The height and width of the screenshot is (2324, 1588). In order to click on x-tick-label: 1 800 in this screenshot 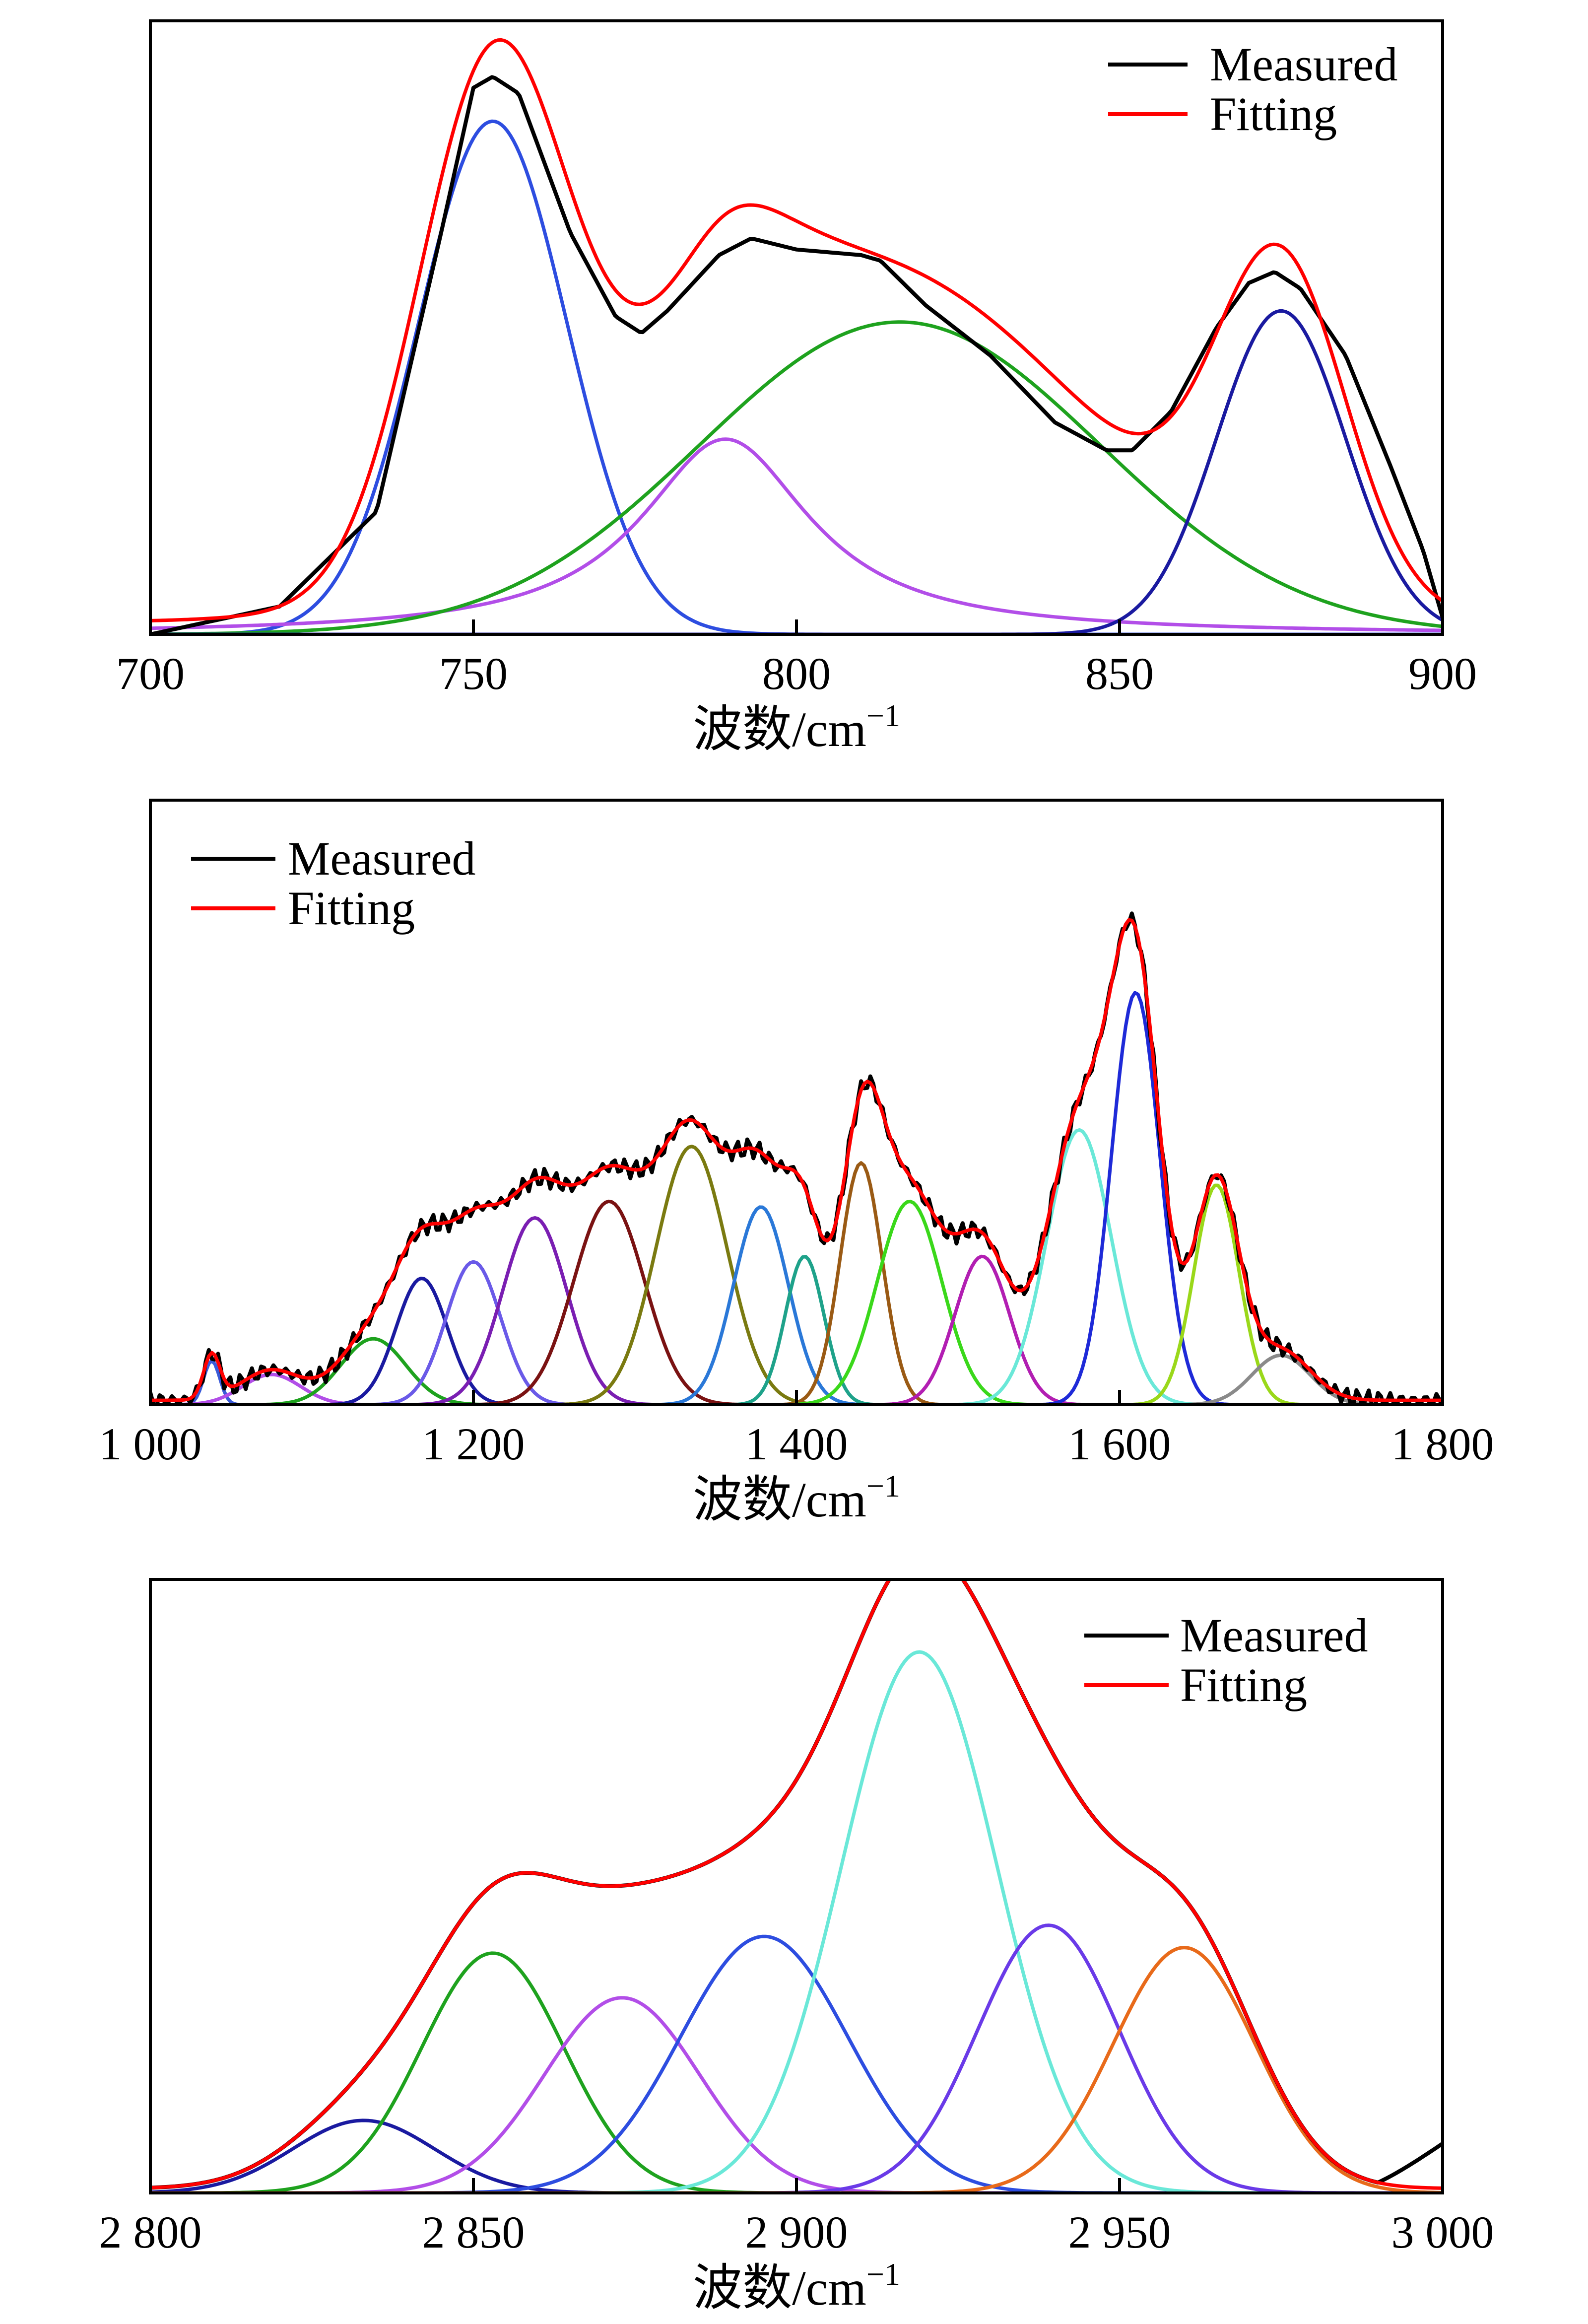, I will do `click(1442, 1444)`.